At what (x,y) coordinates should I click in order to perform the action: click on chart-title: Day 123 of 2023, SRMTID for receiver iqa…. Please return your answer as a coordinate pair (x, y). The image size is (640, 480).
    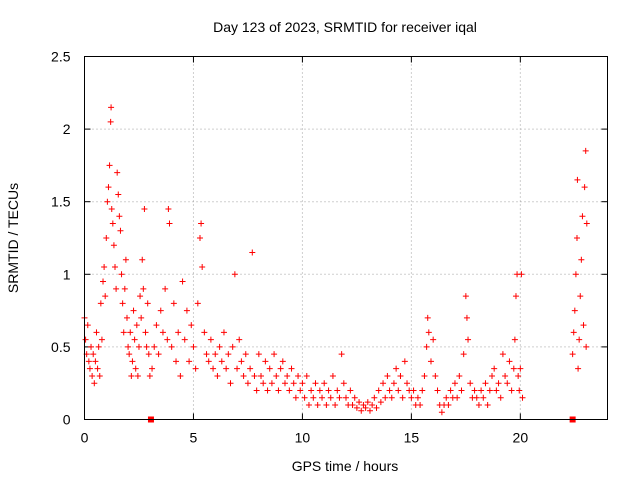
    Looking at the image, I should click on (345, 27).